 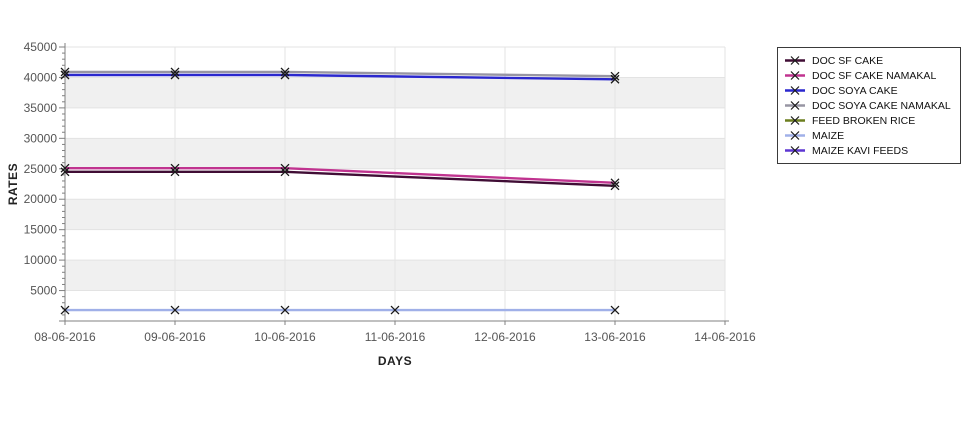 What do you see at coordinates (395, 361) in the screenshot?
I see `x-axis-title: DAYS` at bounding box center [395, 361].